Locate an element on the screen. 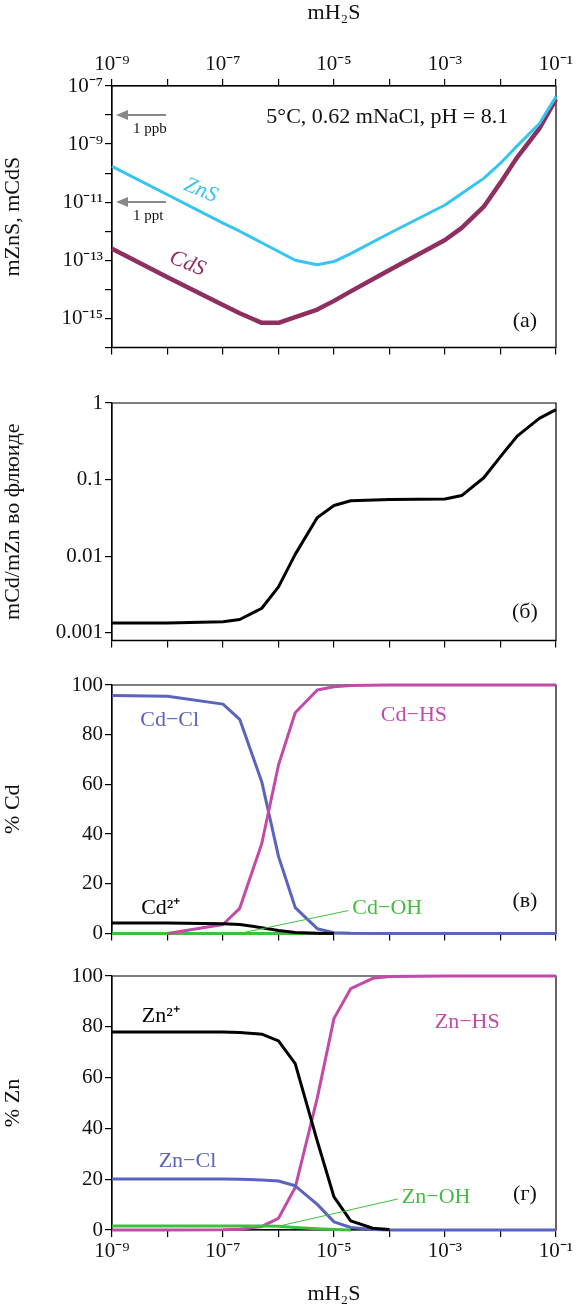 This screenshot has width=587, height=1307. y-tick-label: 10⁻⁷ is located at coordinates (85, 84).